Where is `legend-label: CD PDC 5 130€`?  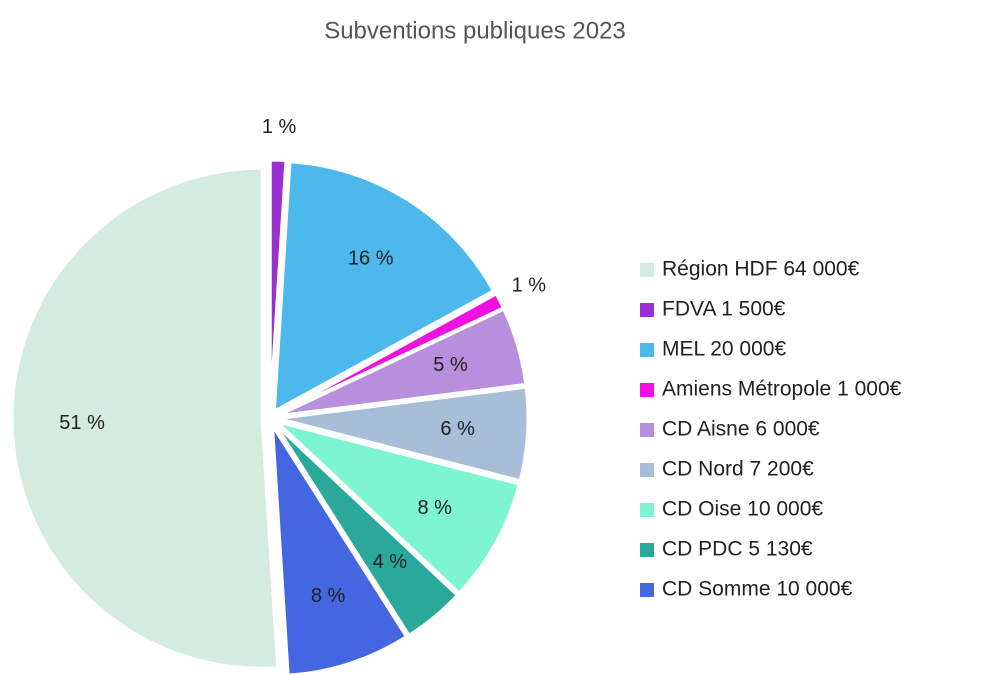 legend-label: CD PDC 5 130€ is located at coordinates (737, 549).